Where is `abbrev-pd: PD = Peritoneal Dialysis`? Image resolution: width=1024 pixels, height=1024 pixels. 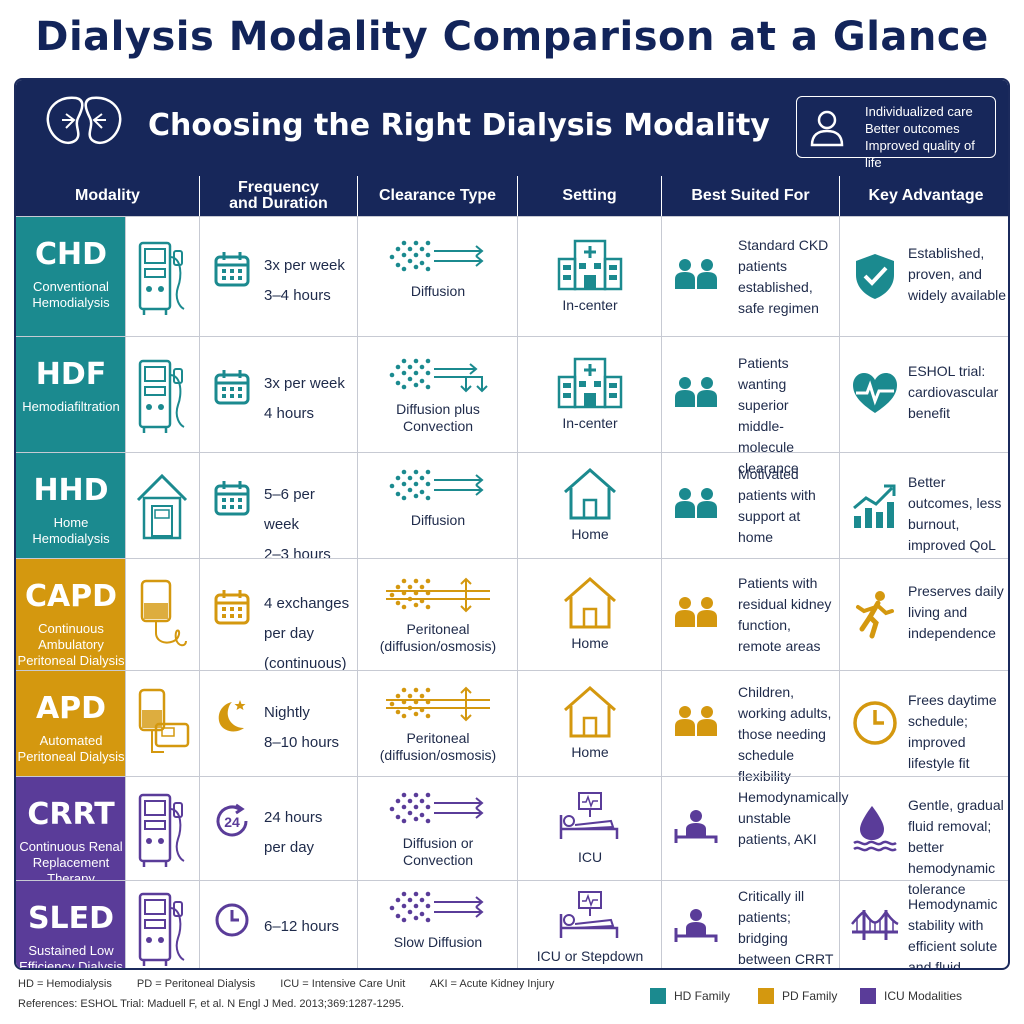
abbrev-pd: PD = Peritoneal Dialysis is located at coordinates (196, 984).